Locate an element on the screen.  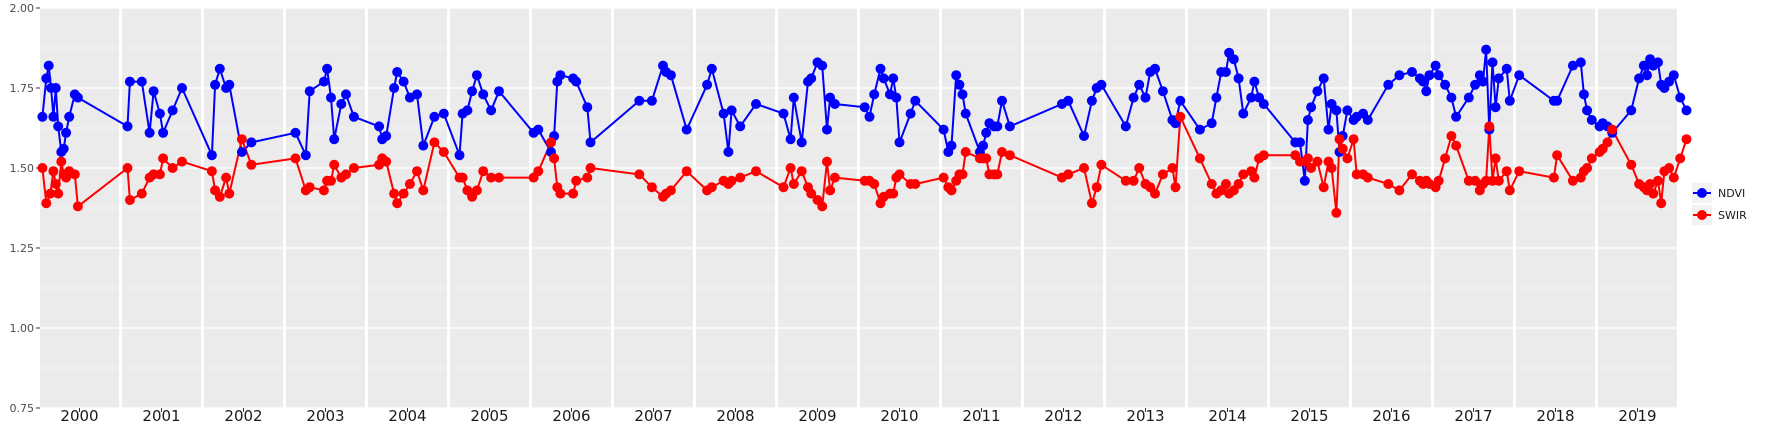
y-tick-label: 0.75 is located at coordinates (22, 408).